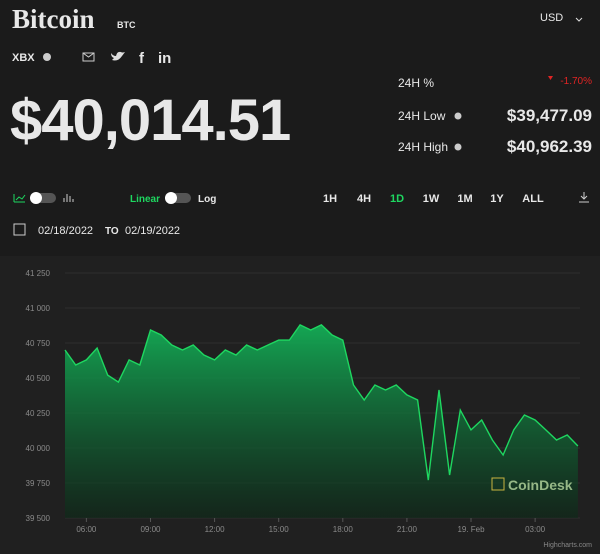 The width and height of the screenshot is (600, 554). Describe the element at coordinates (540, 485) in the screenshot. I see `watermark: CoinDesk` at that location.